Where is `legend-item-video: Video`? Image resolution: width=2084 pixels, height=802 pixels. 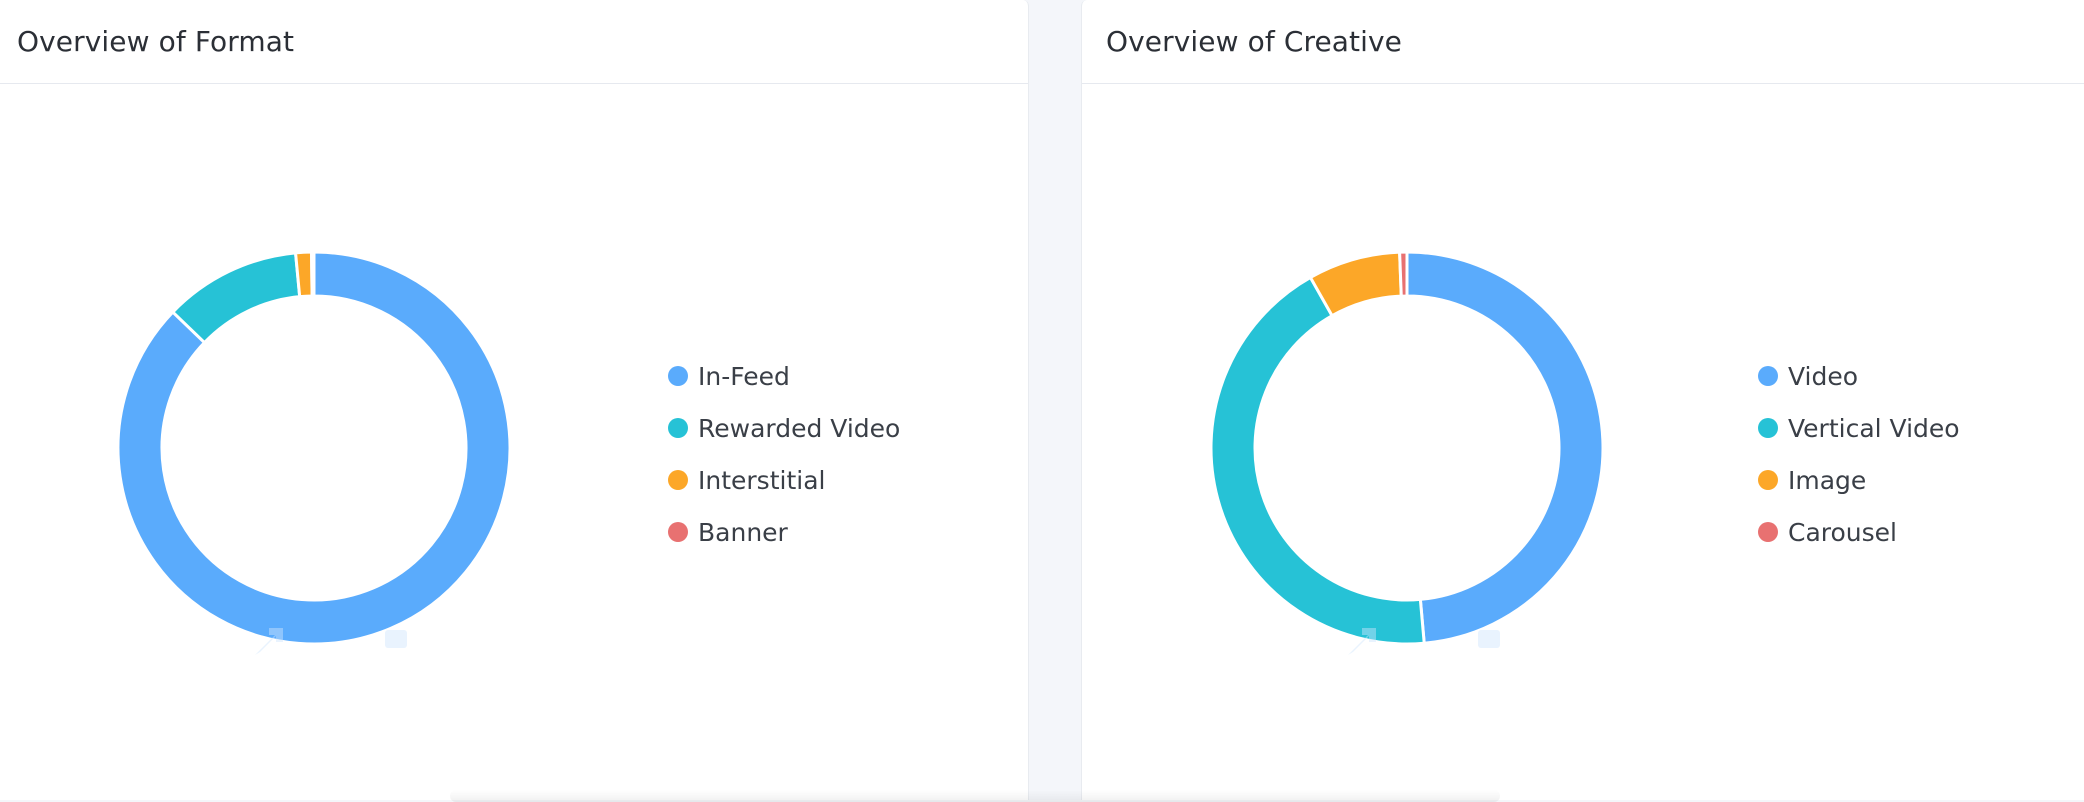
legend-item-video: Video is located at coordinates (1859, 376).